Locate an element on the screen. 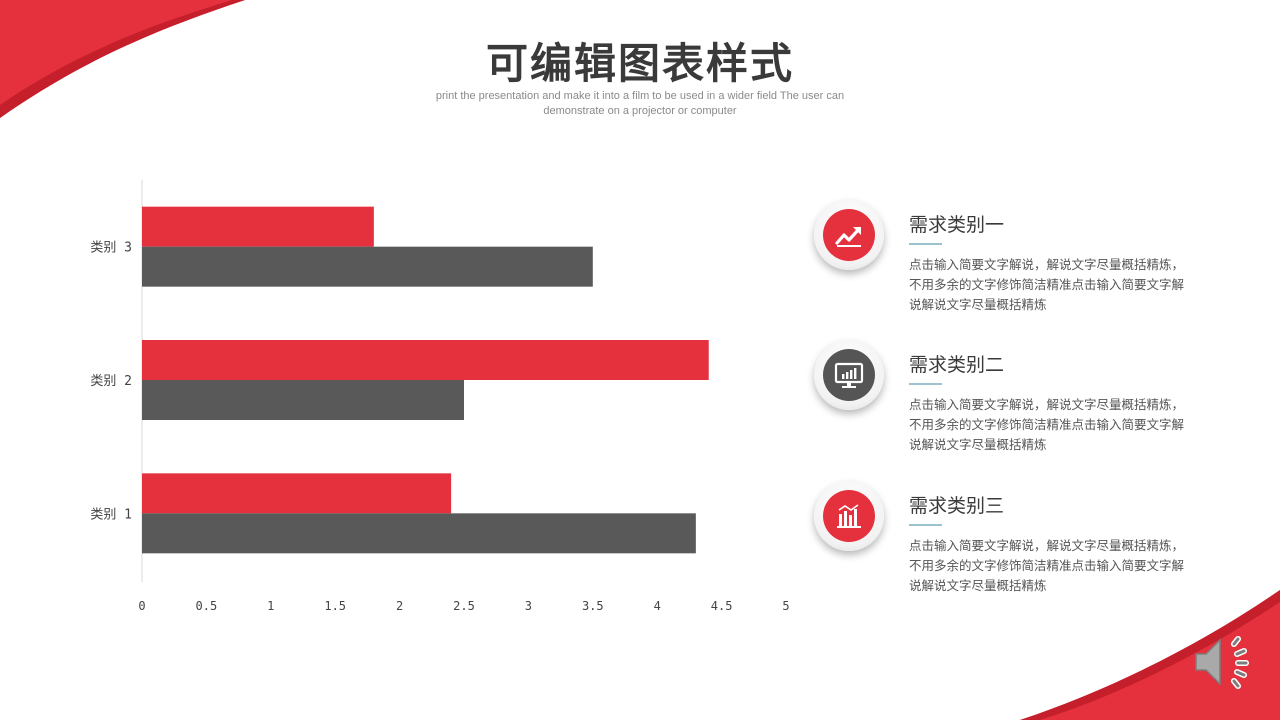  category-label: 类别 2 is located at coordinates (111, 381).